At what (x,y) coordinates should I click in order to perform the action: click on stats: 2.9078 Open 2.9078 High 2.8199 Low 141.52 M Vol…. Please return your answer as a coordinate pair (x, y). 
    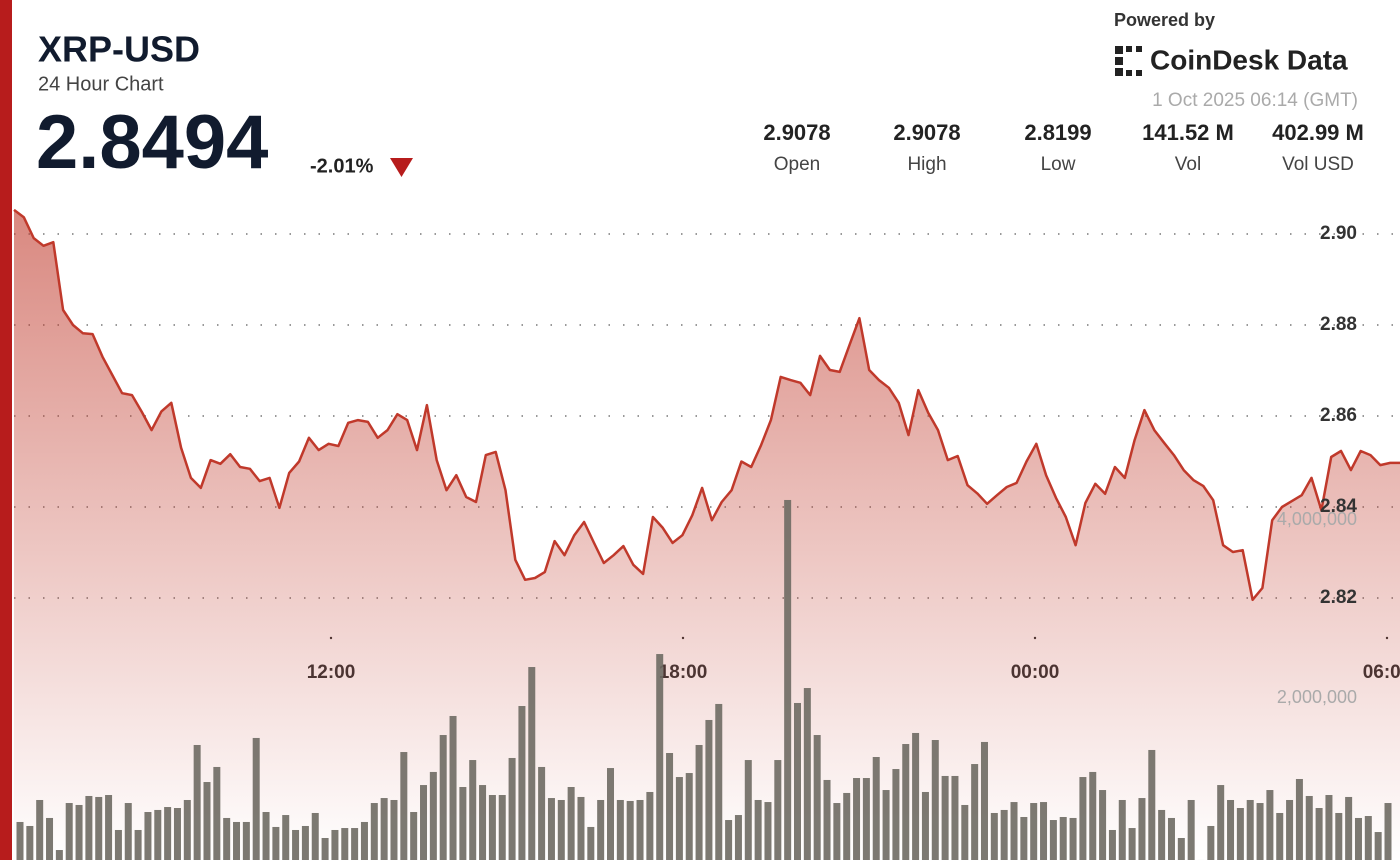
    Looking at the image, I should click on (1063, 147).